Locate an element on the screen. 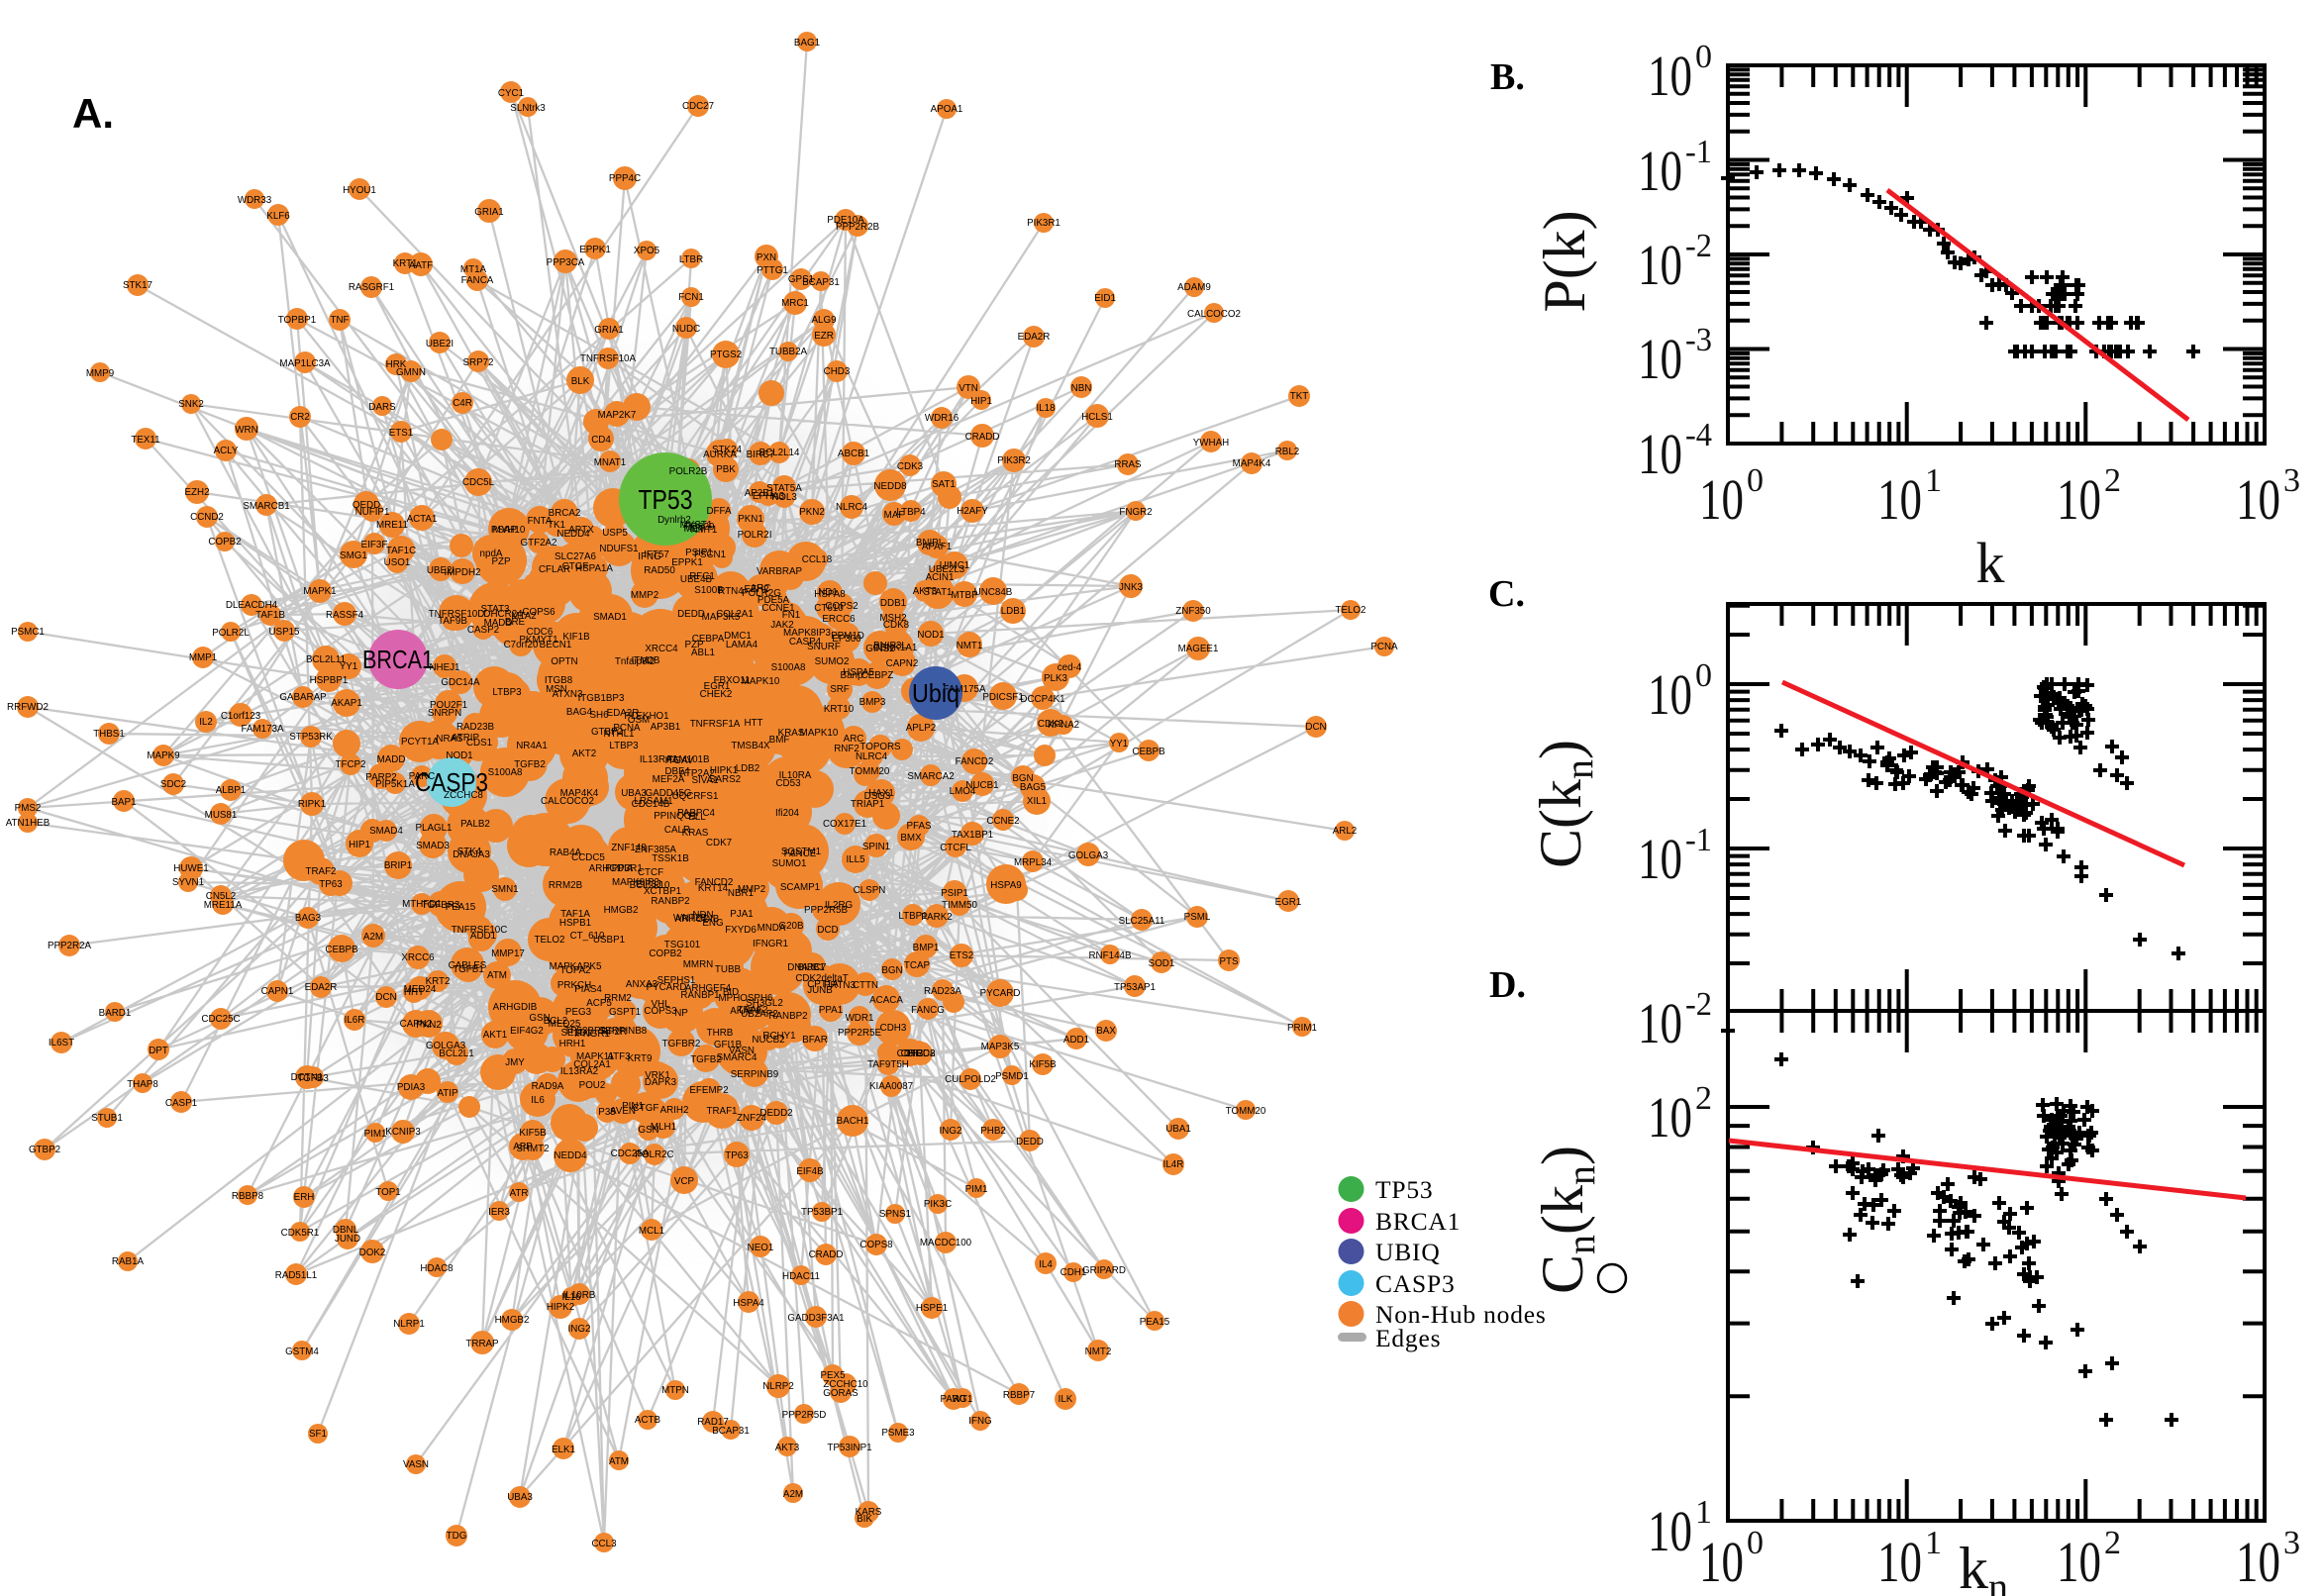 The image size is (2323, 1596). svg-text: MED24 is located at coordinates (420, 989).